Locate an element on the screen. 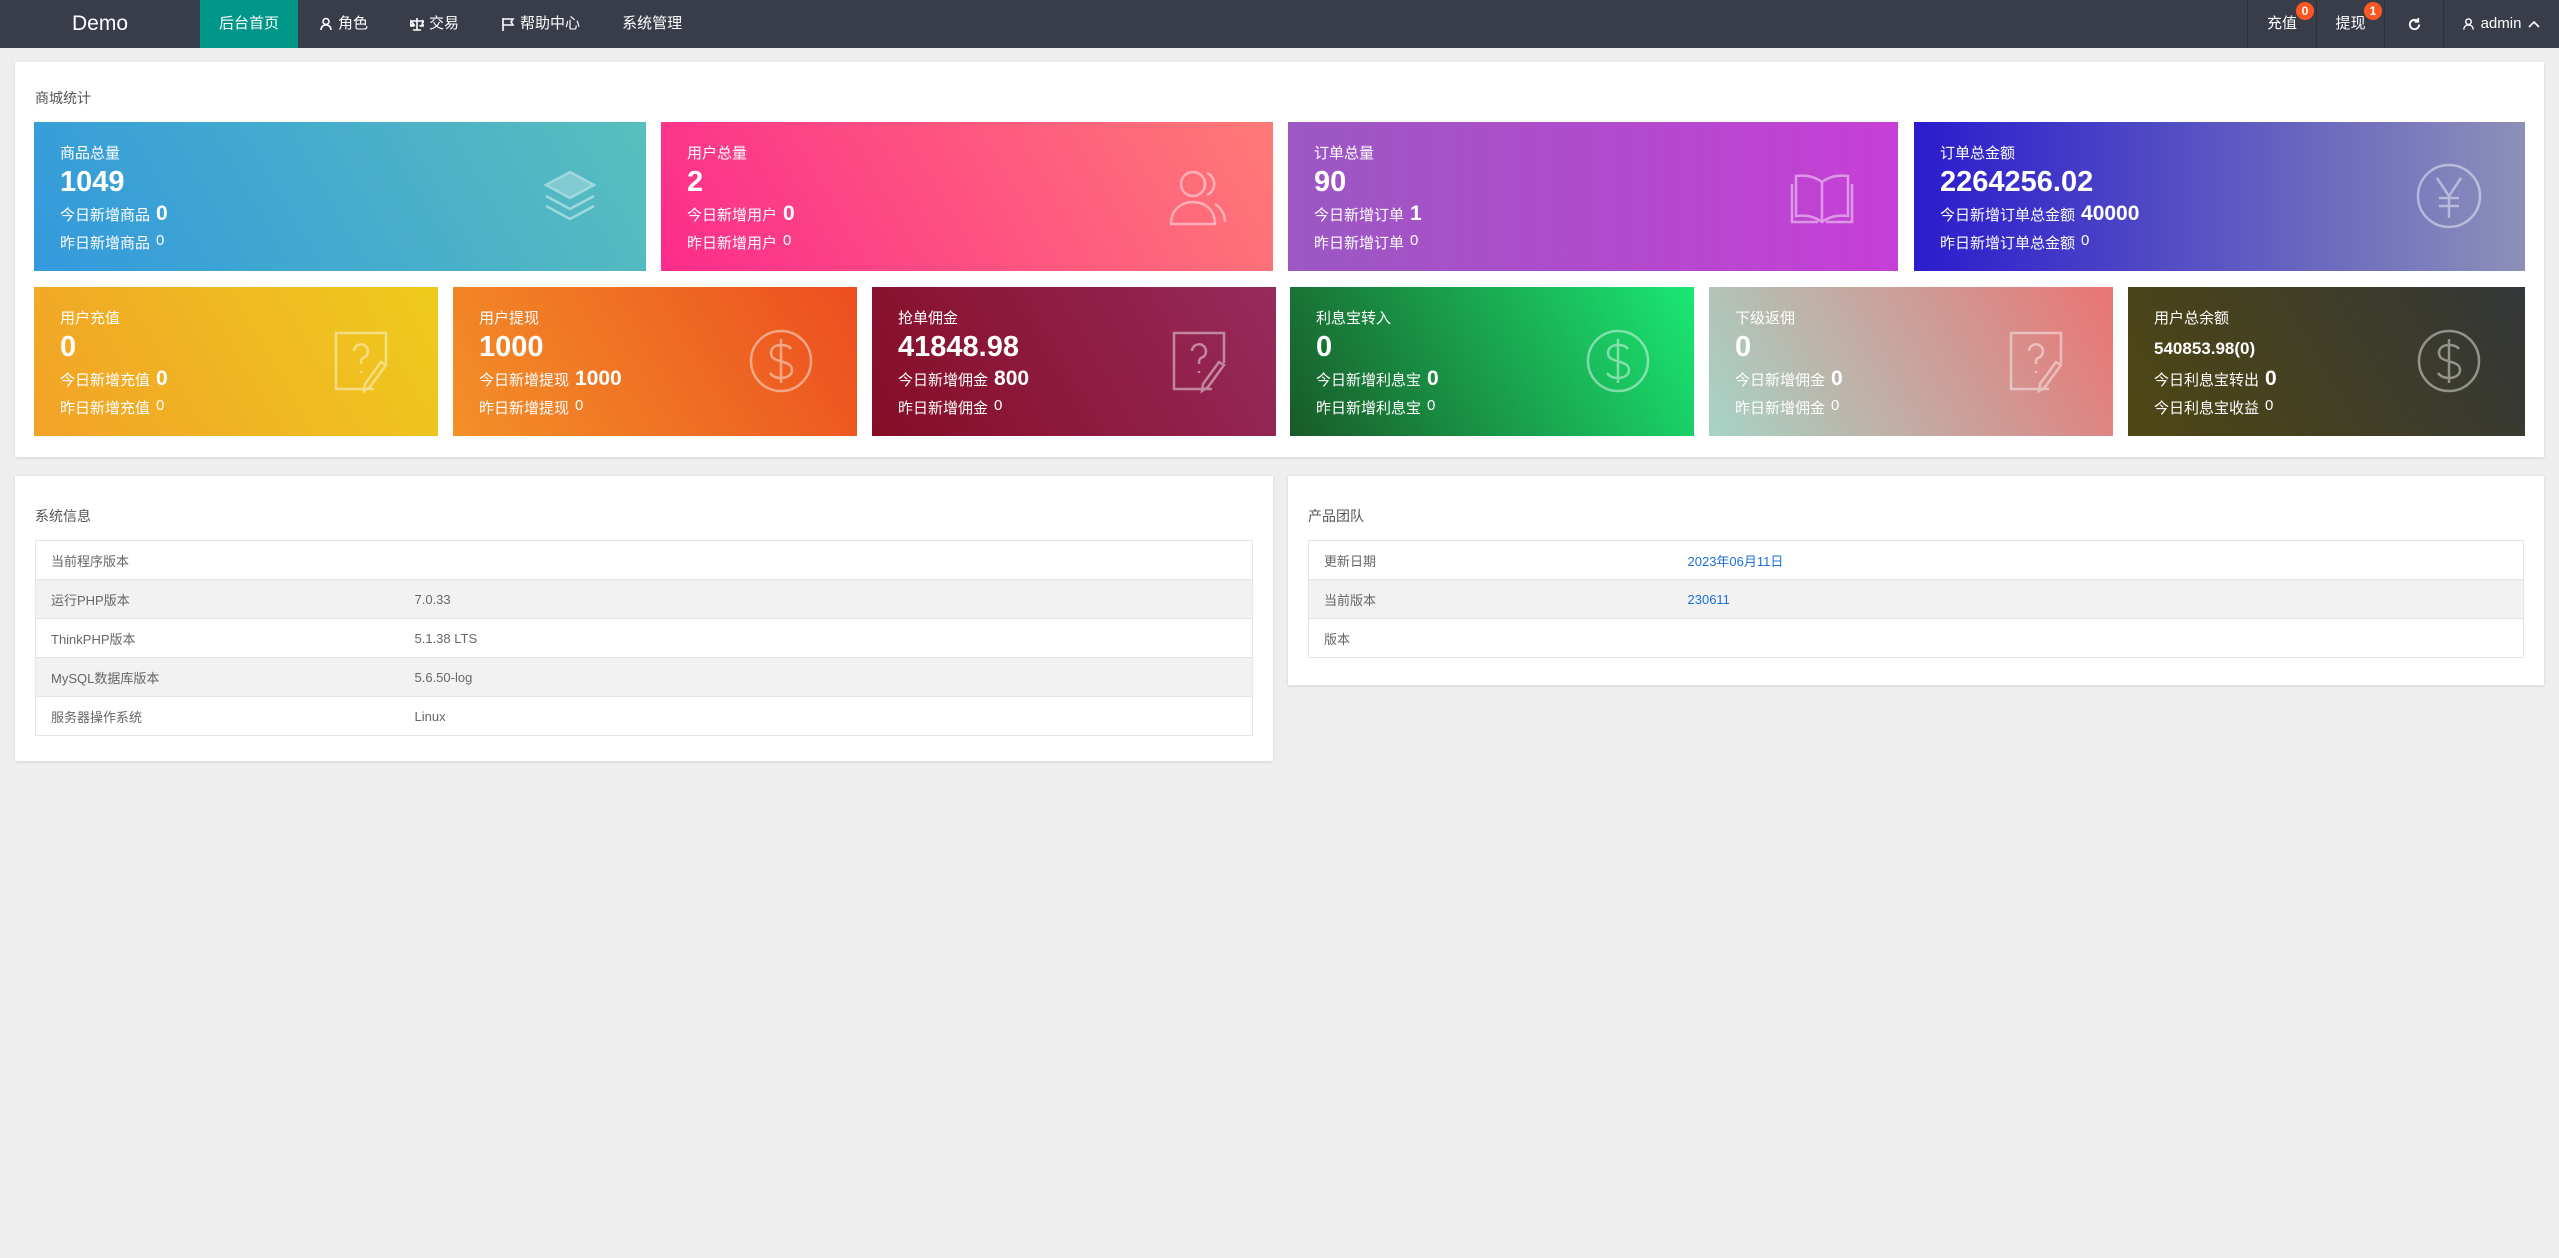 Image resolution: width=2559 pixels, height=1258 pixels. stat-today-value: 1 is located at coordinates (1416, 213).